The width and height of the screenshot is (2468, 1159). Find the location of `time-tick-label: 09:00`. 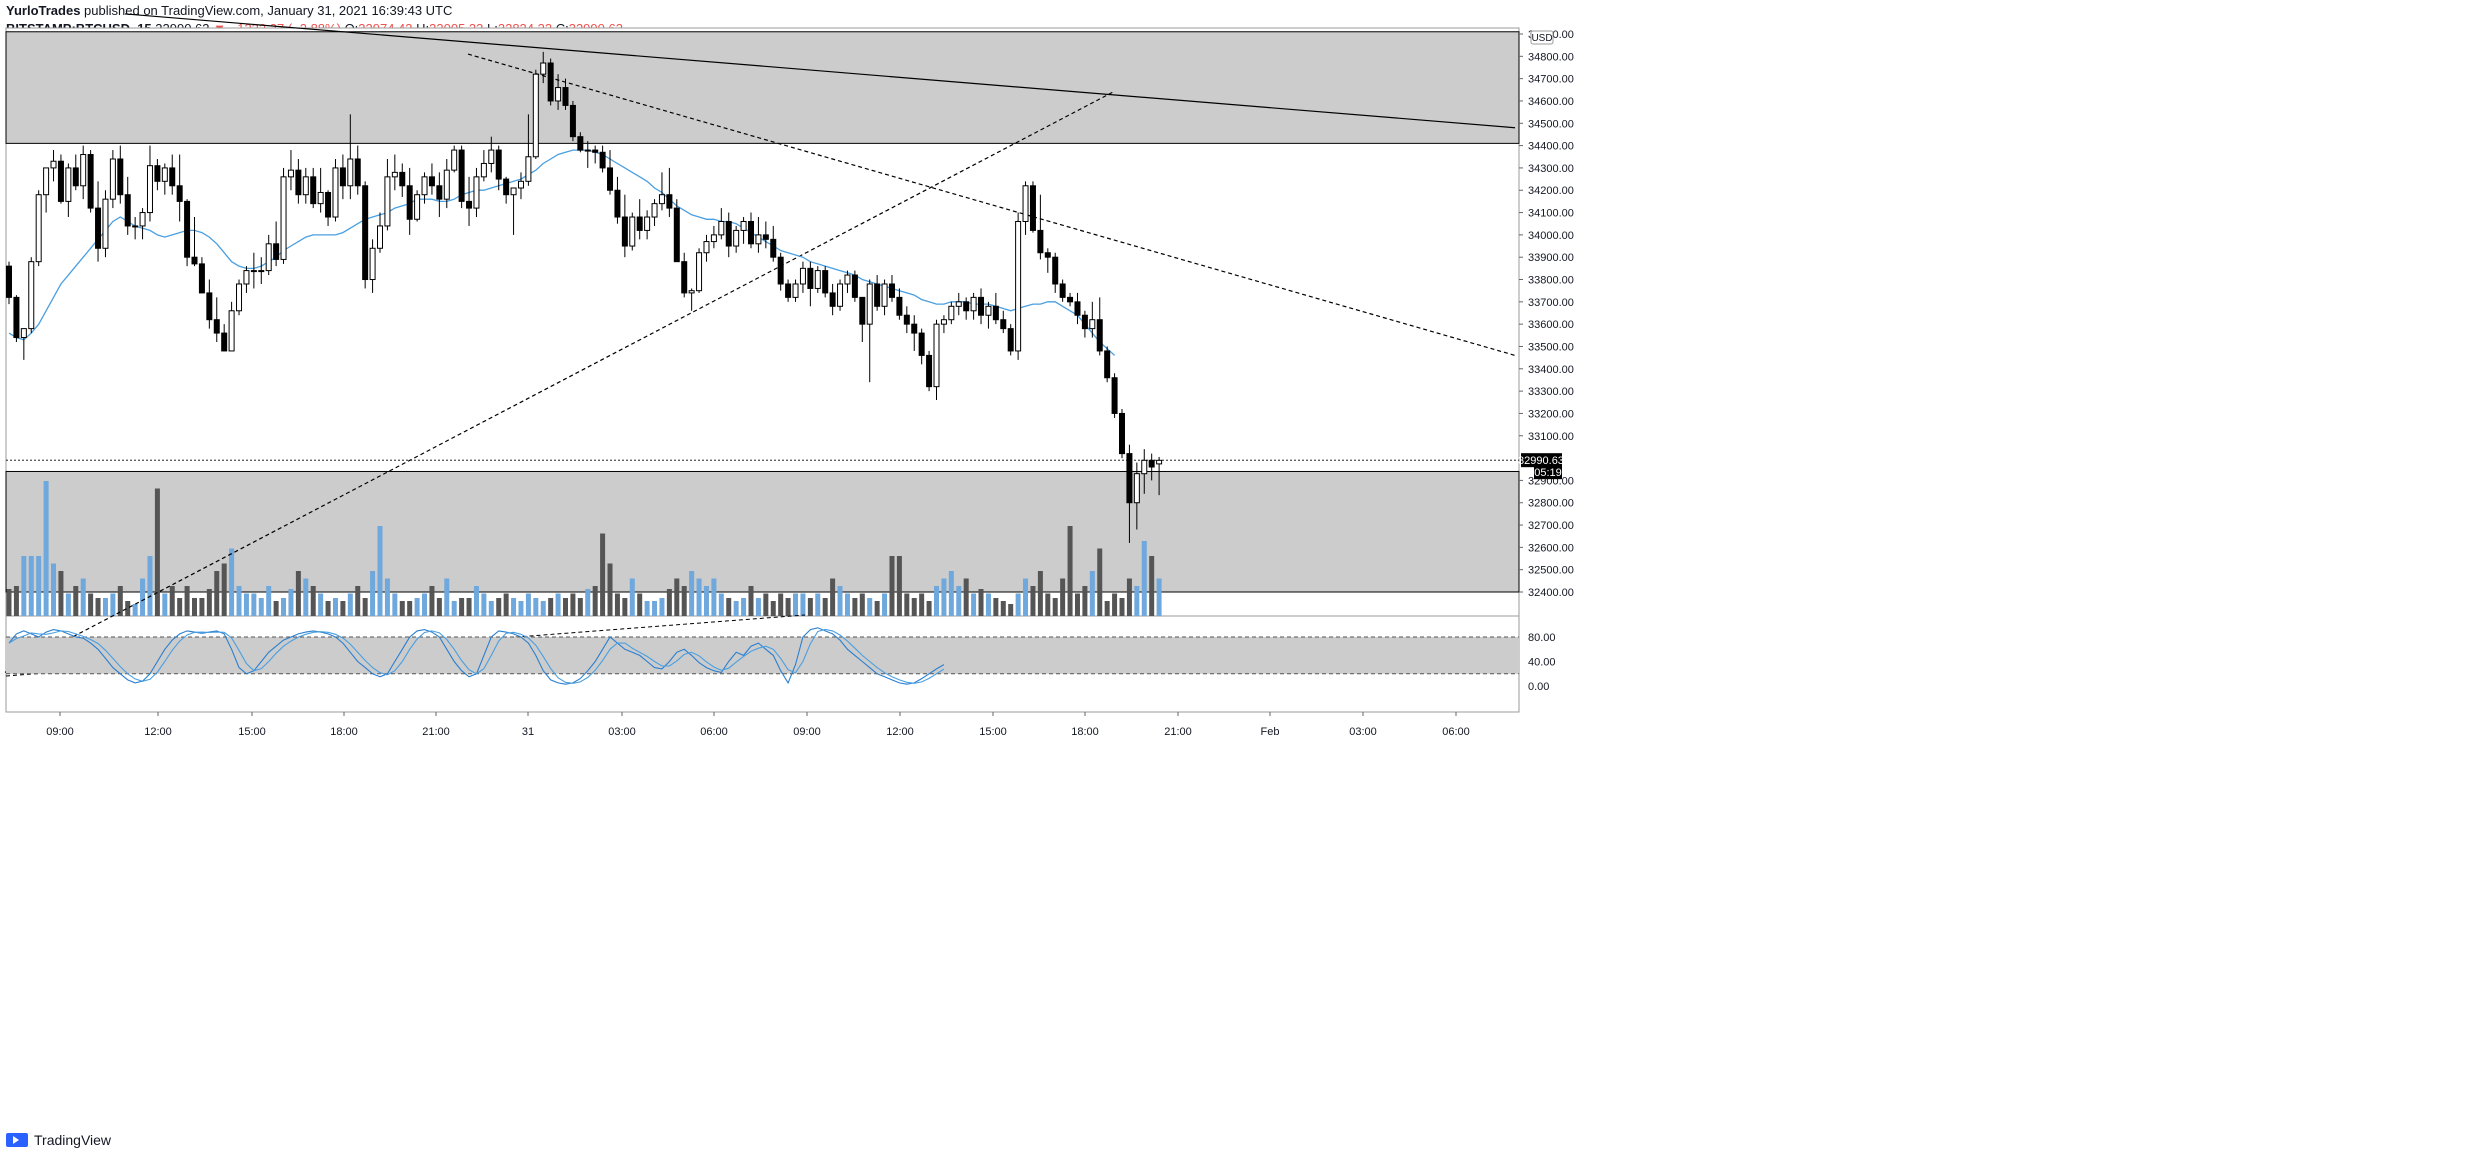

time-tick-label: 09:00 is located at coordinates (60, 732).